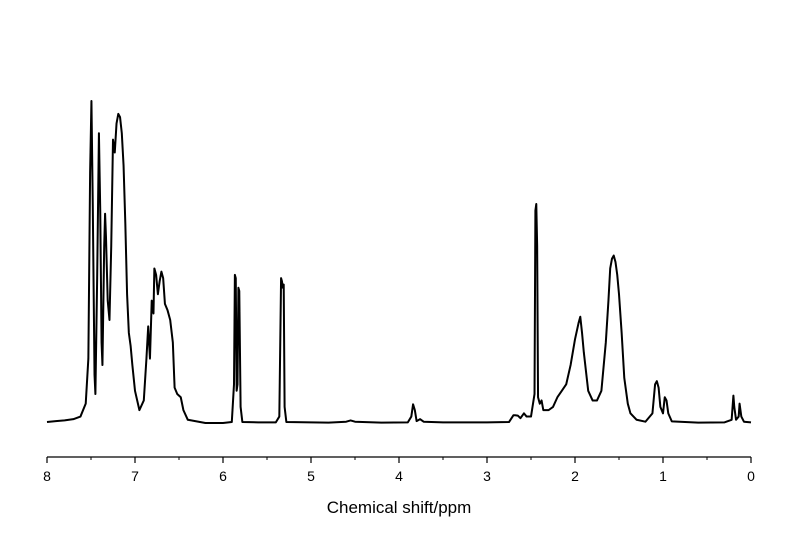  Describe the element at coordinates (399, 507) in the screenshot. I see `x-axis-title: Chemical shift/ppm` at that location.